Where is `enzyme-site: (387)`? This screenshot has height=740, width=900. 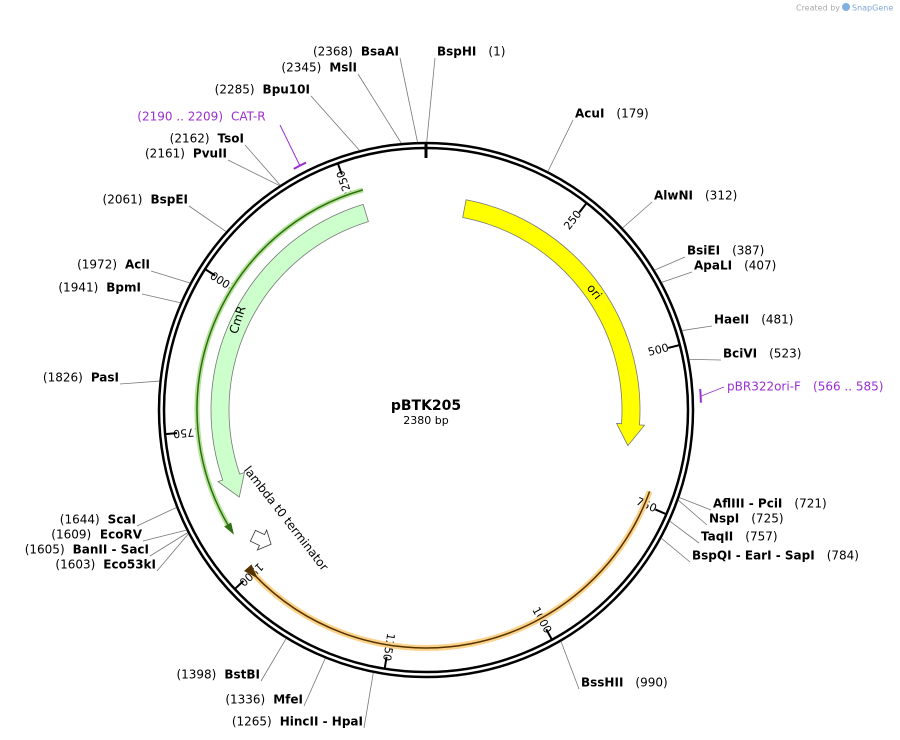 enzyme-site: (387) is located at coordinates (748, 251).